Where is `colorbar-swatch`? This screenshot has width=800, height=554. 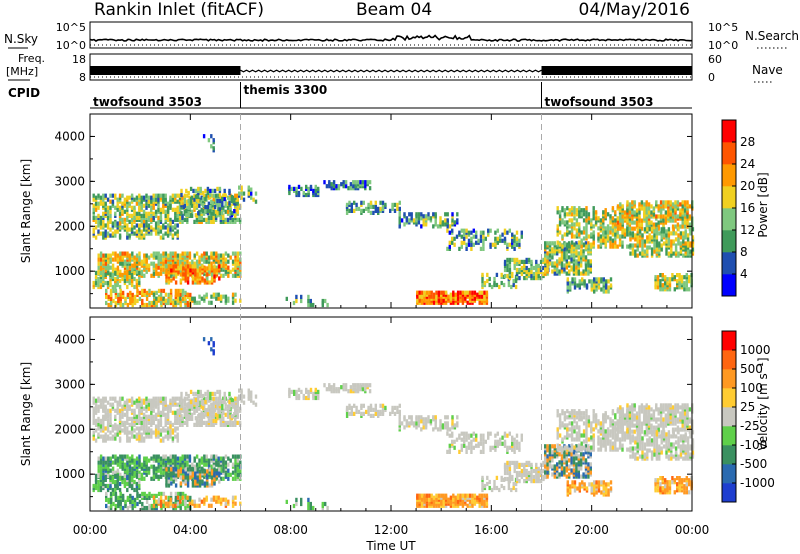 colorbar-swatch is located at coordinates (729, 263).